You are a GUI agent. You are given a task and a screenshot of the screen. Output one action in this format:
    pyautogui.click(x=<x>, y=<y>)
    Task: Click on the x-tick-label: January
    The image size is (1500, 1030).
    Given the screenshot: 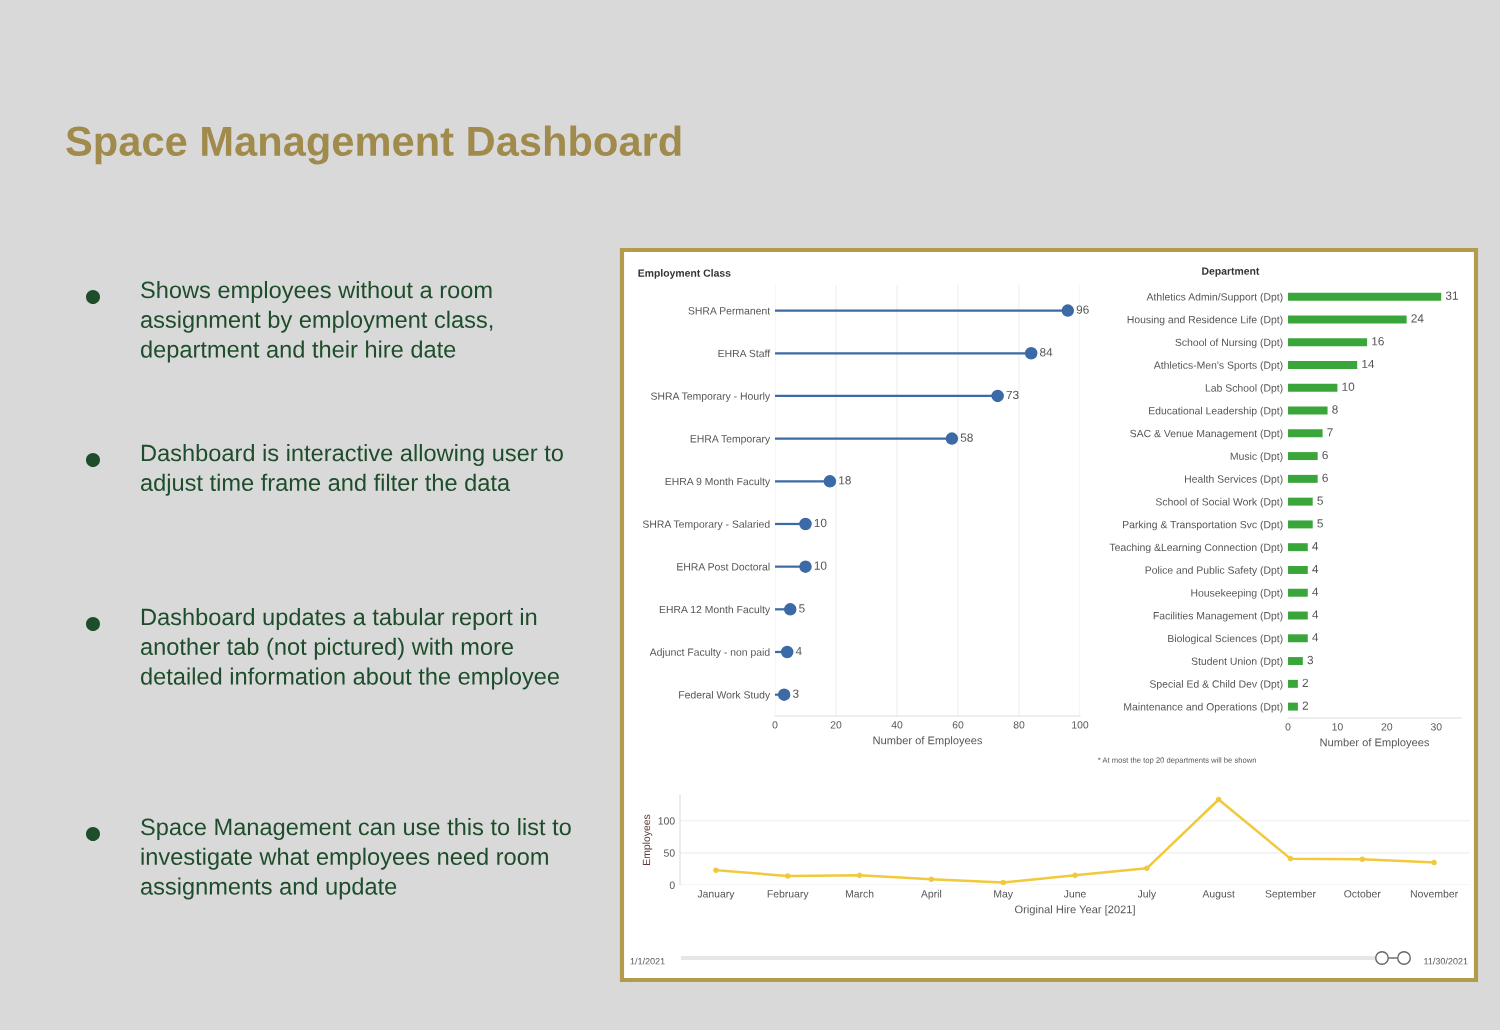 What is the action you would take?
    pyautogui.click(x=716, y=895)
    